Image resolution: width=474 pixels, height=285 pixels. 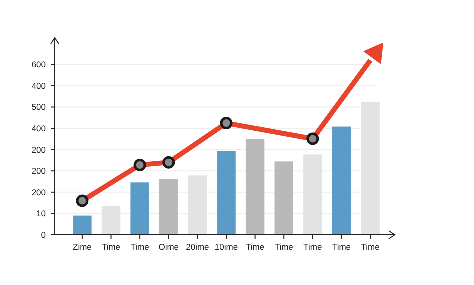 I want to click on x-tick-label: Zime, so click(x=82, y=247).